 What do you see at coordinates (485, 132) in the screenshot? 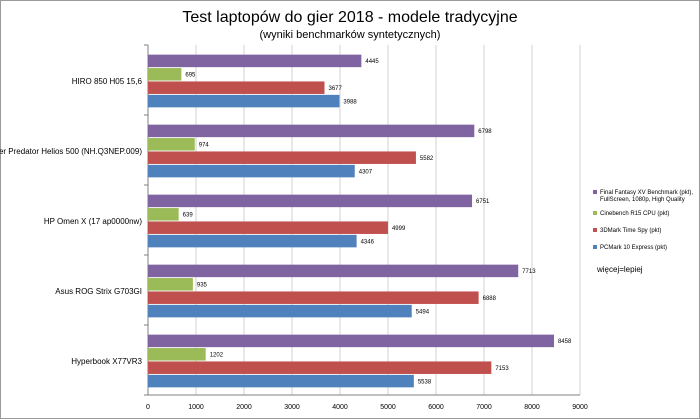
I see `data-label: 6798` at bounding box center [485, 132].